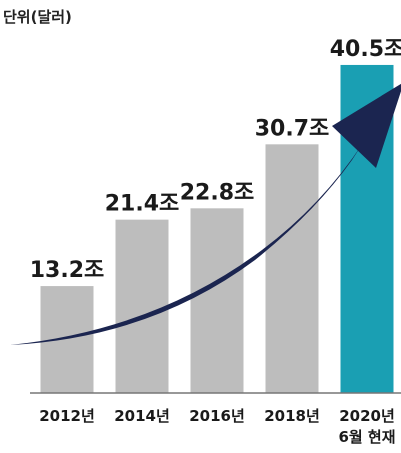 The image size is (401, 453). I want to click on x-tick-label-4-line-0: 2020년, so click(367, 416).